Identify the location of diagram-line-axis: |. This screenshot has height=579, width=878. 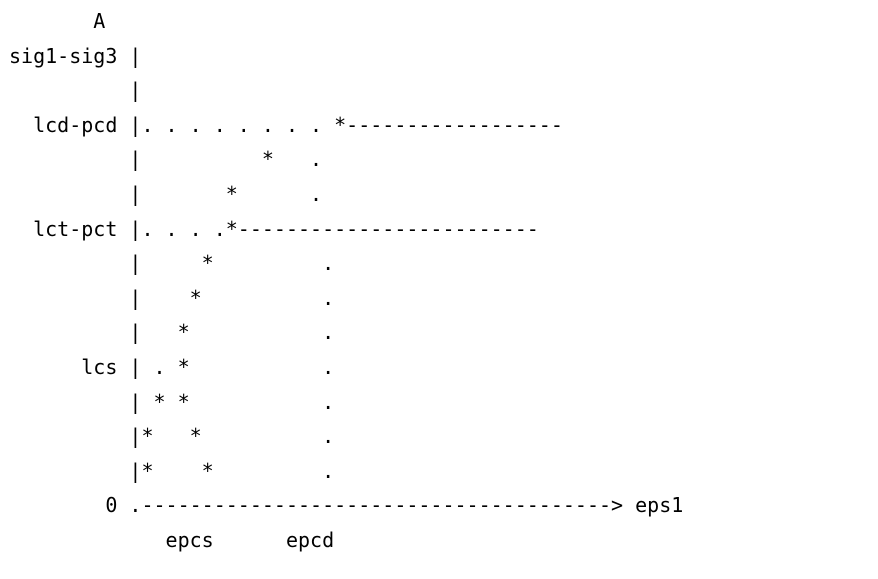
(75, 90).